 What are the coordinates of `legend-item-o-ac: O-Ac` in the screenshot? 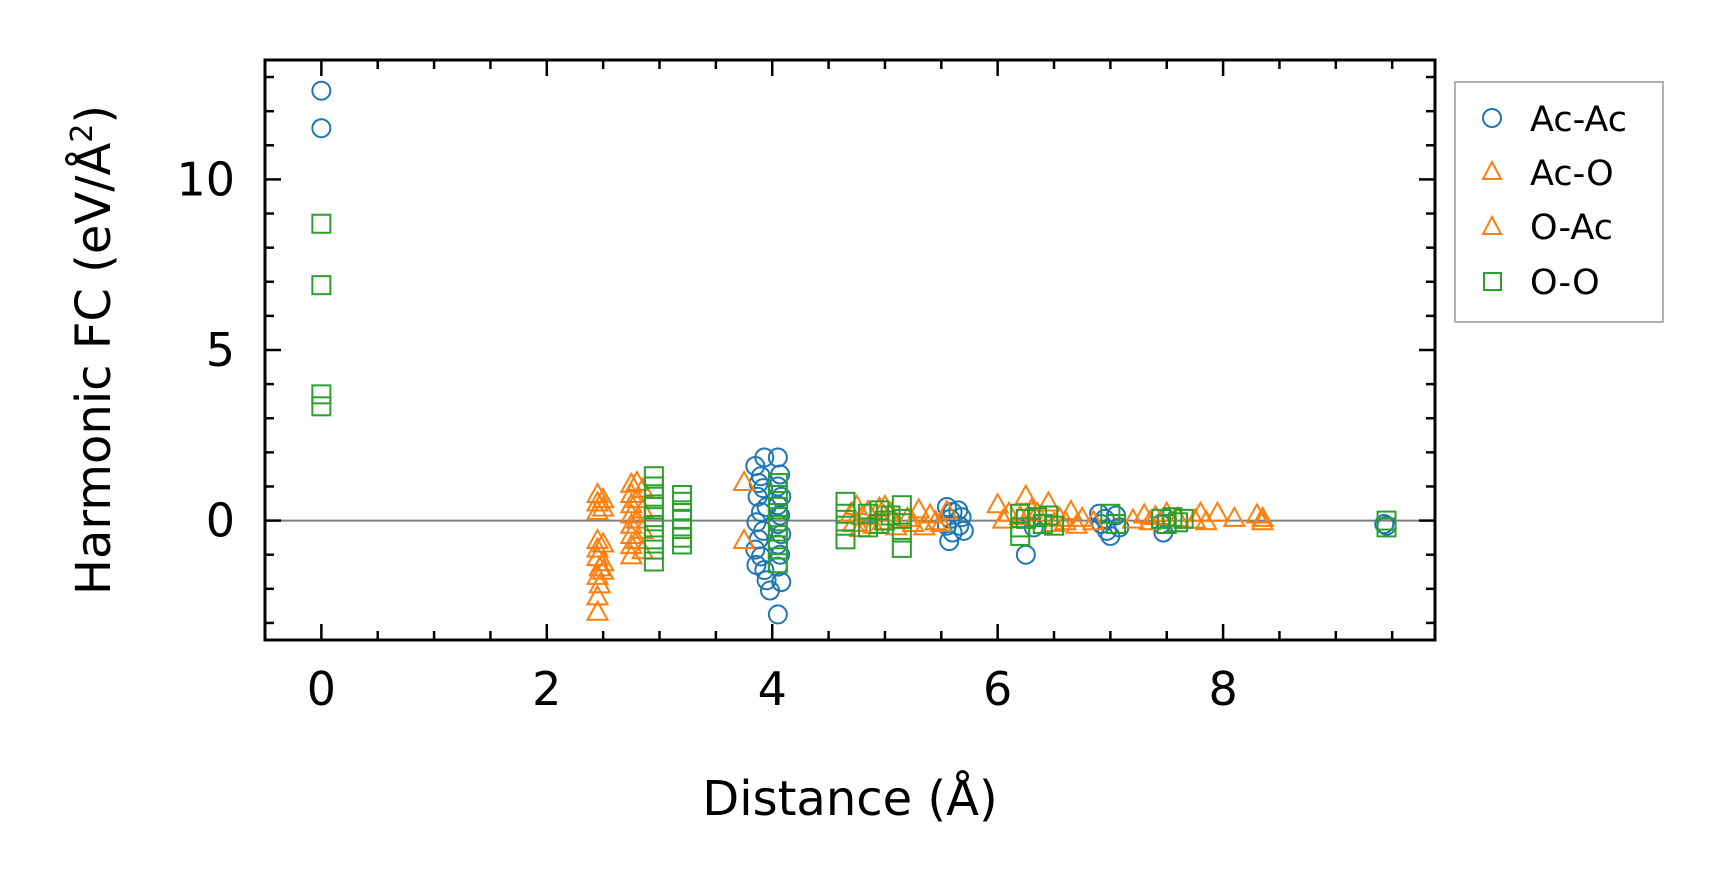 It's located at (1547, 228).